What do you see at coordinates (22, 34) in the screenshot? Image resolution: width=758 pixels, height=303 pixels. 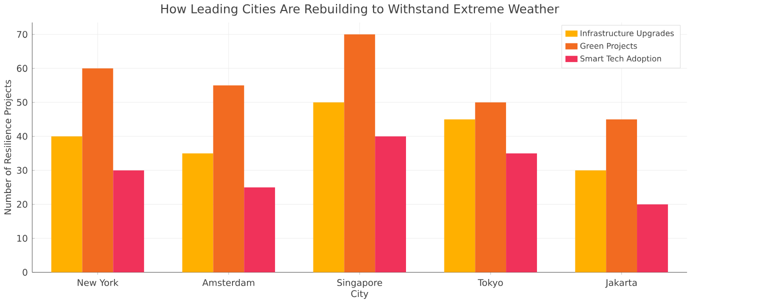 I see `y-tick-label: 70` at bounding box center [22, 34].